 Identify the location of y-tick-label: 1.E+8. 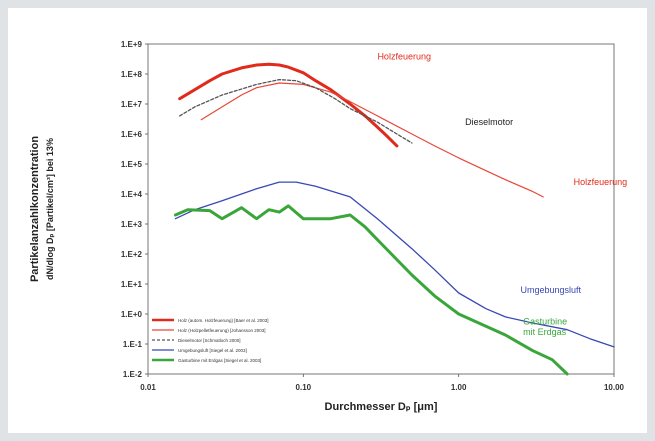
(132, 74).